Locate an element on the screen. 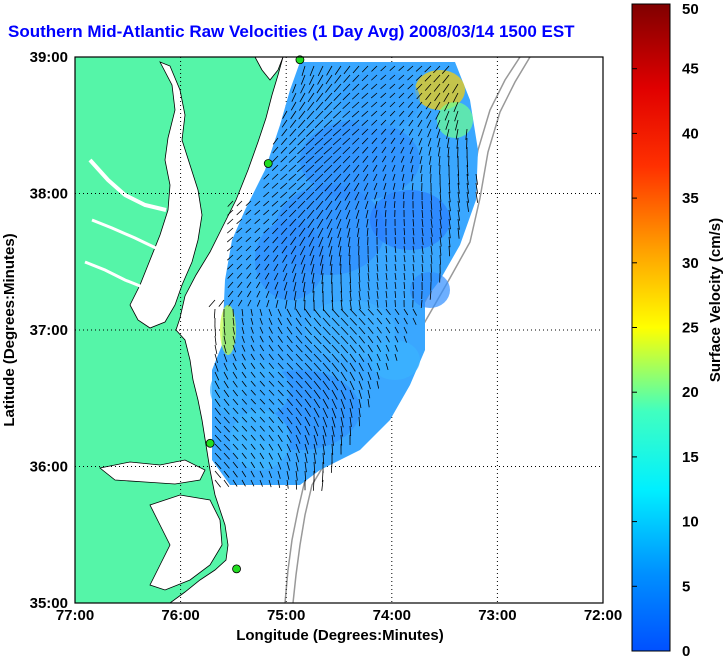  y-tick-label: 36:00 is located at coordinates (49, 467).